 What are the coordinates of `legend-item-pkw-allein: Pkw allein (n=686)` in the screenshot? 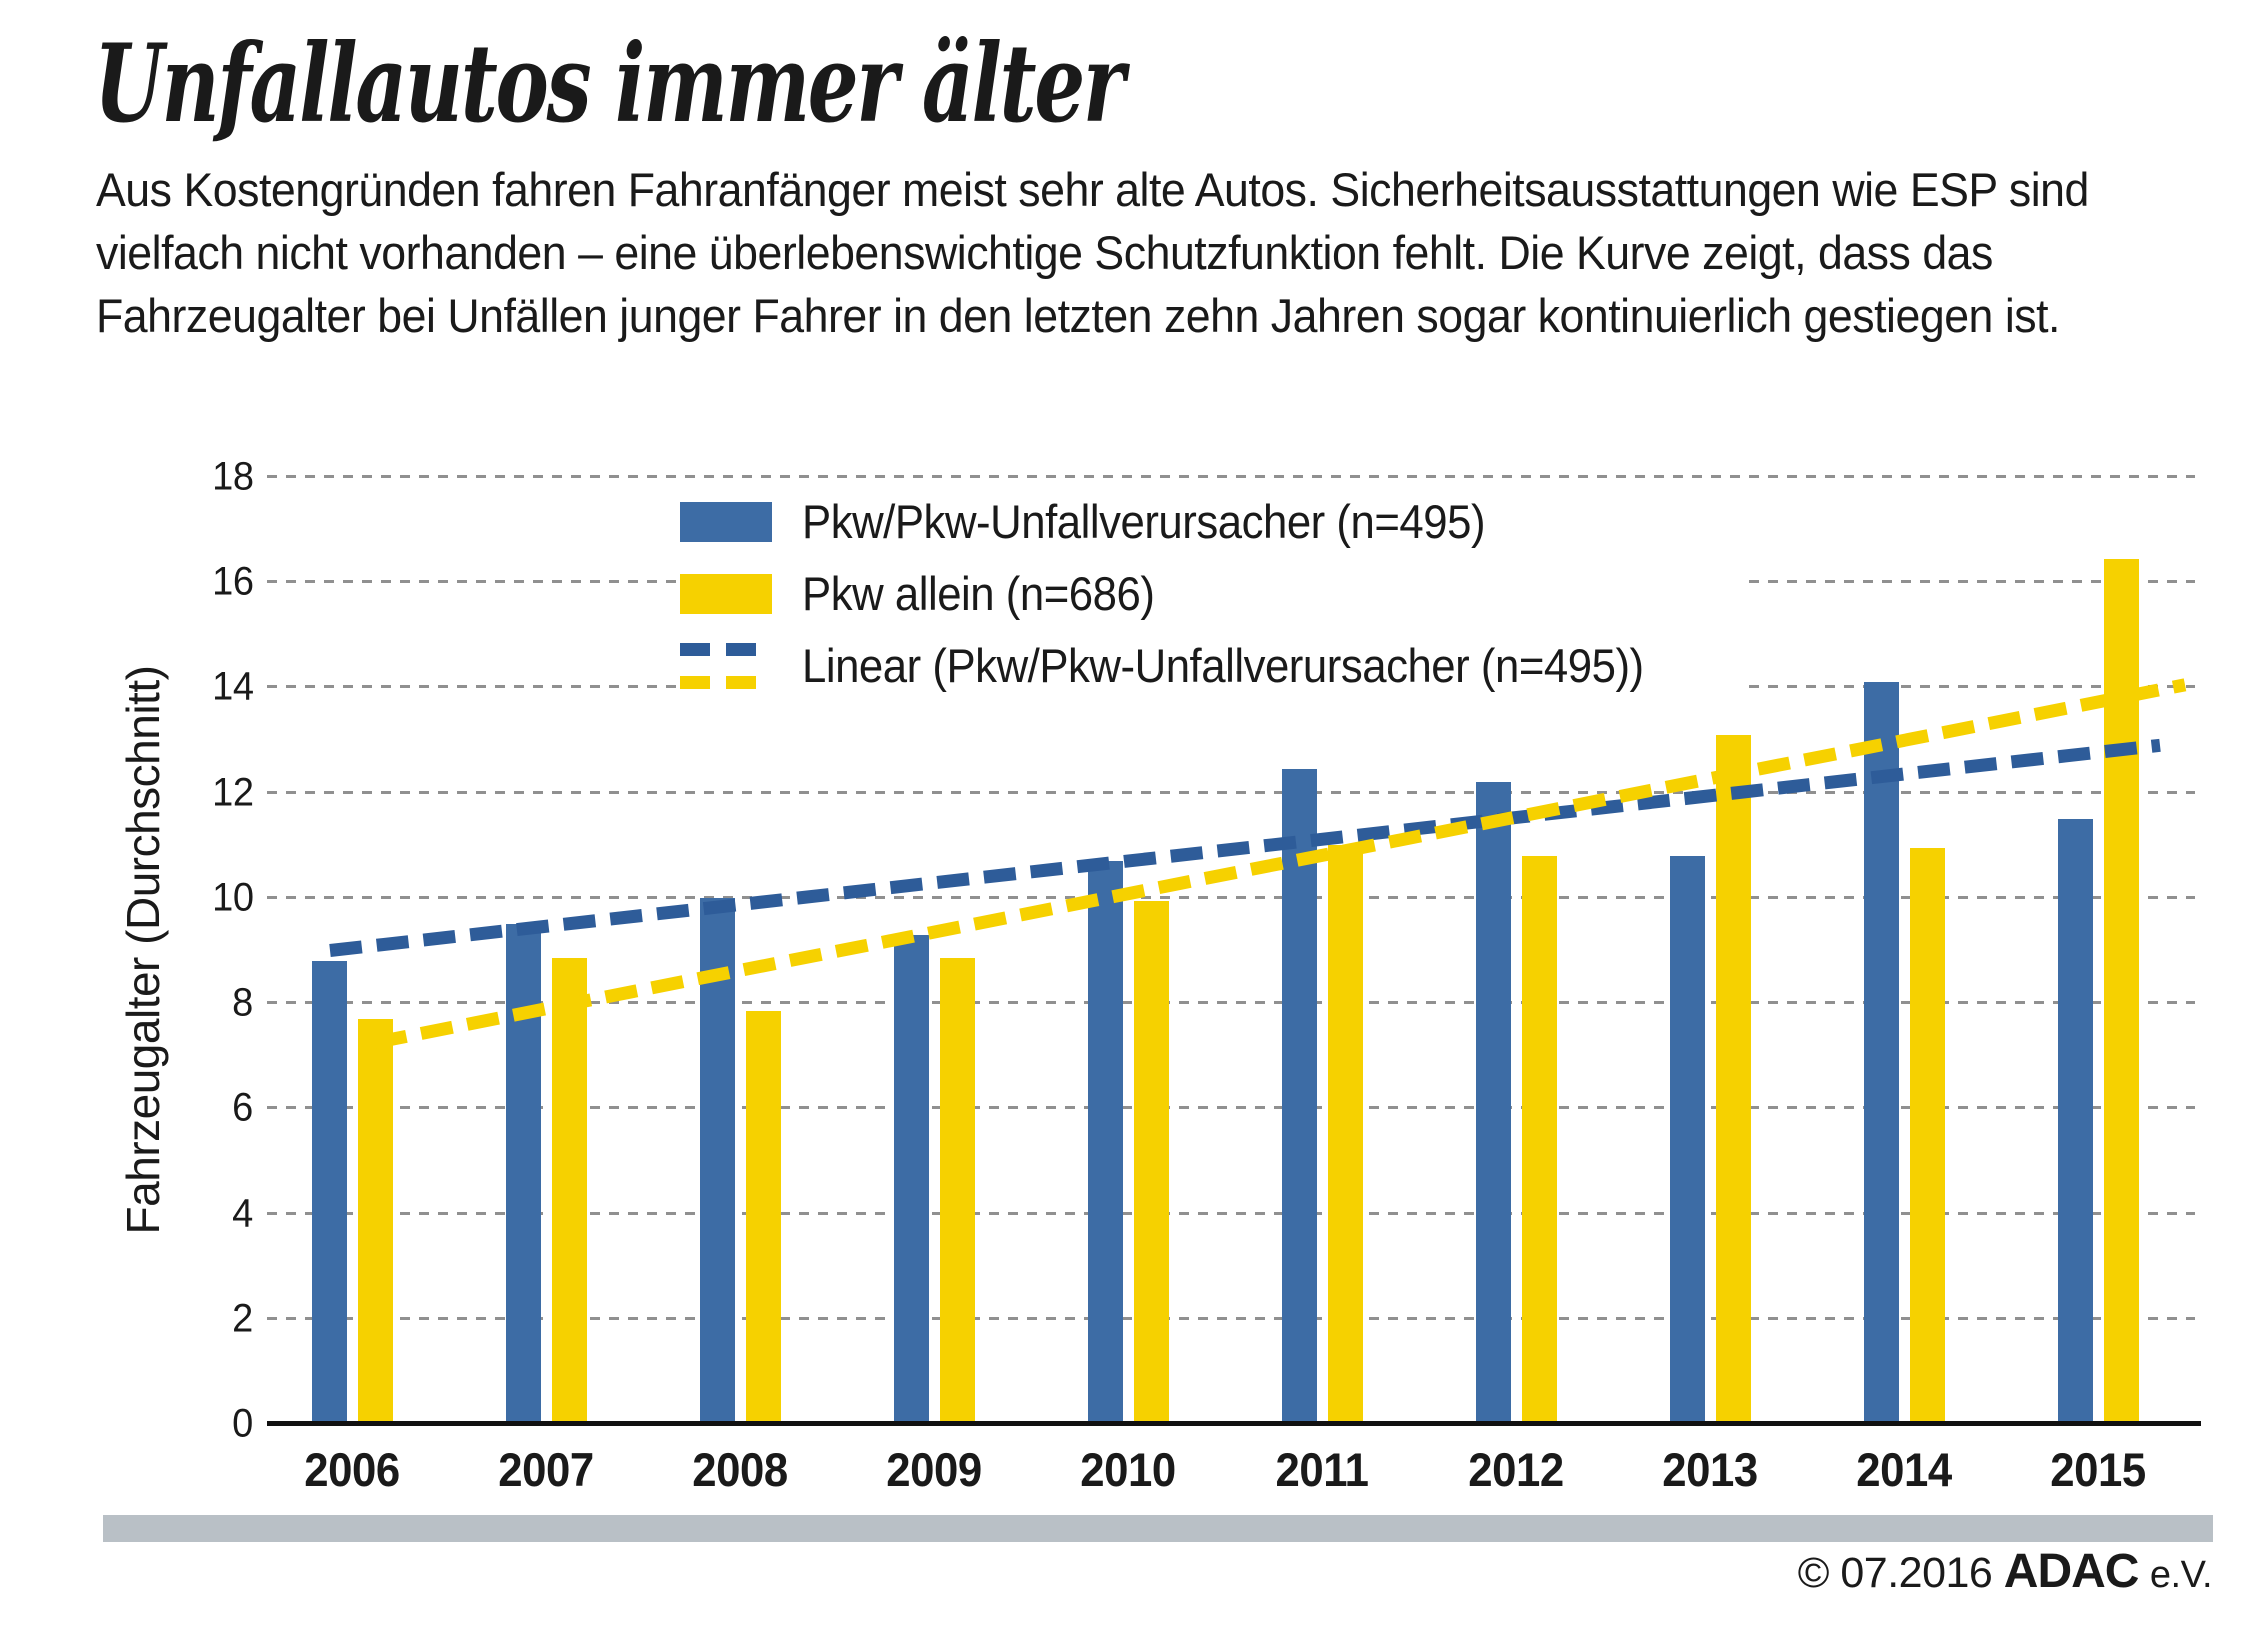 It's located at (1193, 593).